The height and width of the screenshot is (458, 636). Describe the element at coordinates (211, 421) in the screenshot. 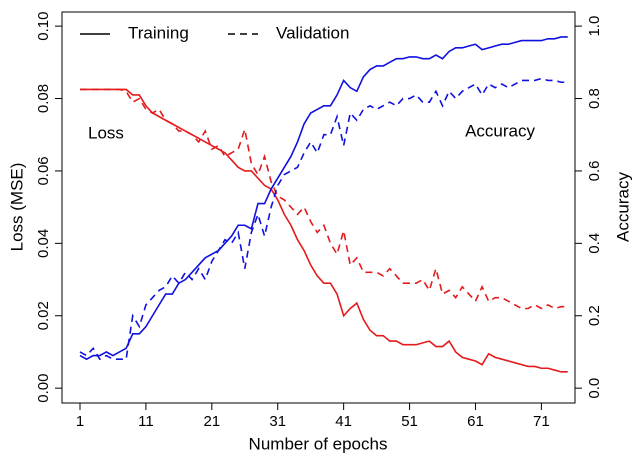

I see `x-tick-label: 21` at that location.